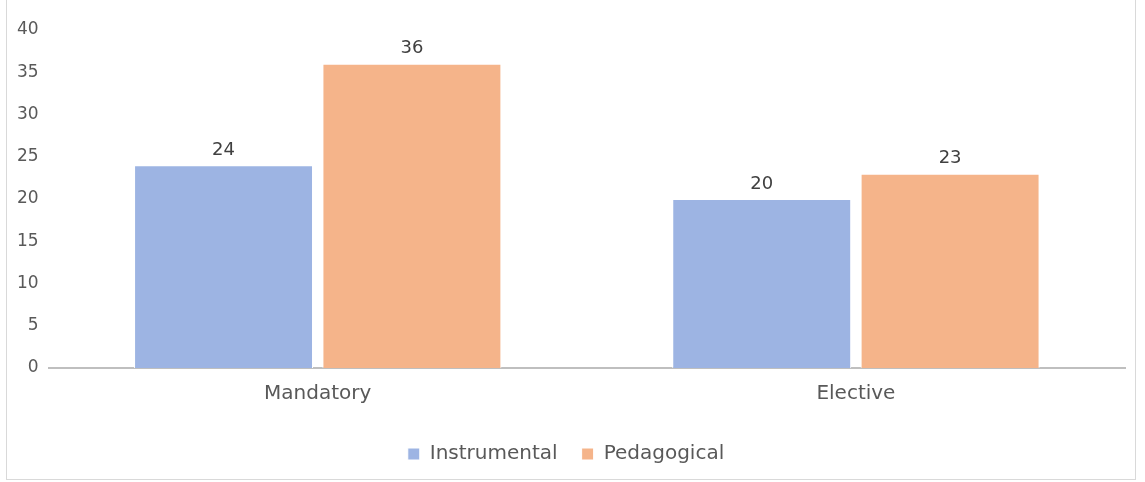 The height and width of the screenshot is (482, 1145). I want to click on y-tick-label: 35, so click(27, 70).